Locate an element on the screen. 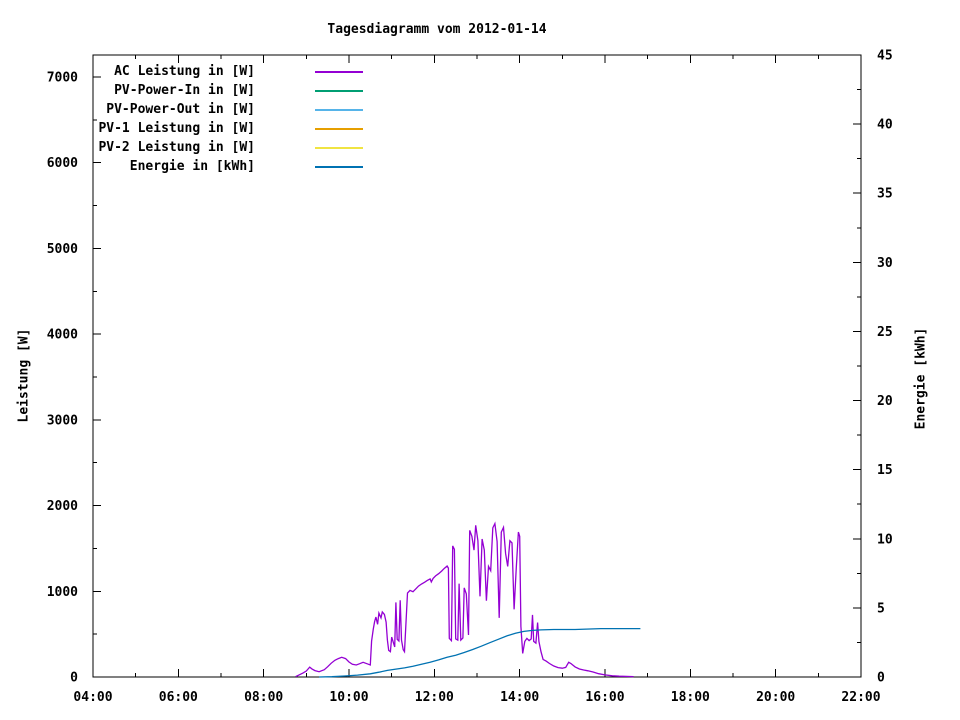  legend-row: Energie in [kWh] is located at coordinates (228, 166).